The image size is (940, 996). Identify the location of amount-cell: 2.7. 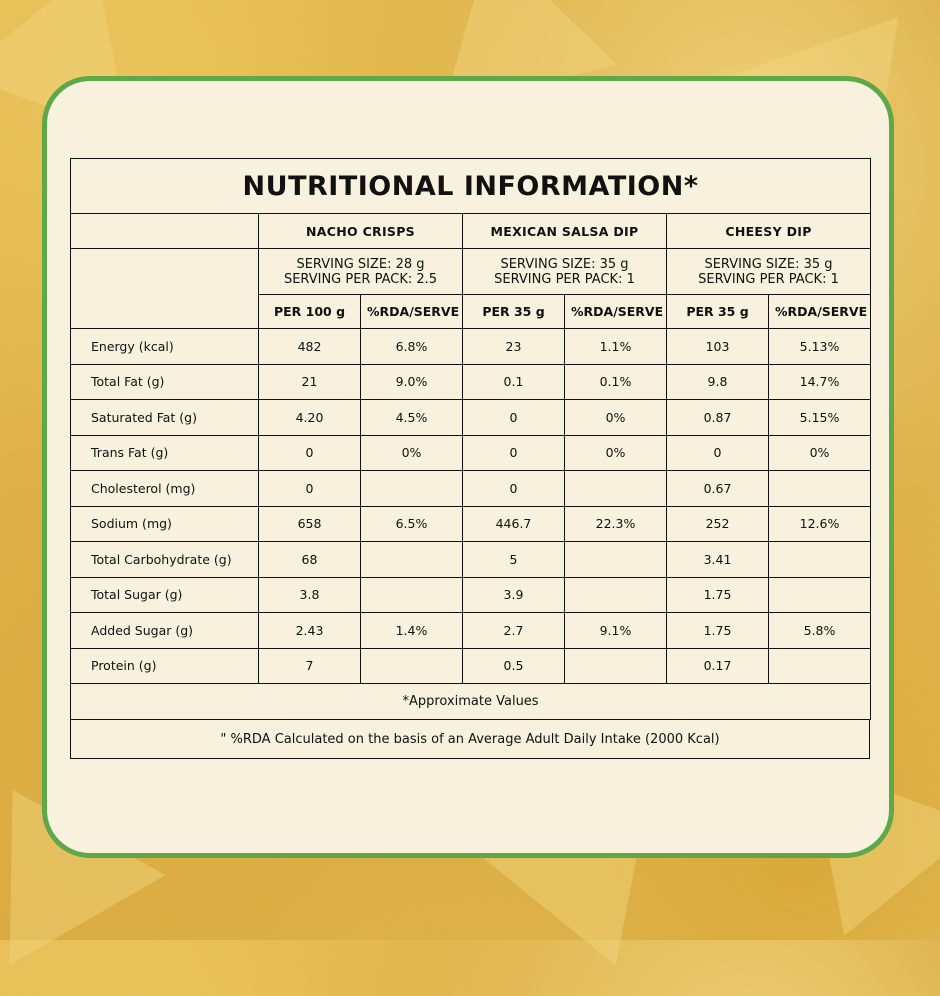
(513, 630).